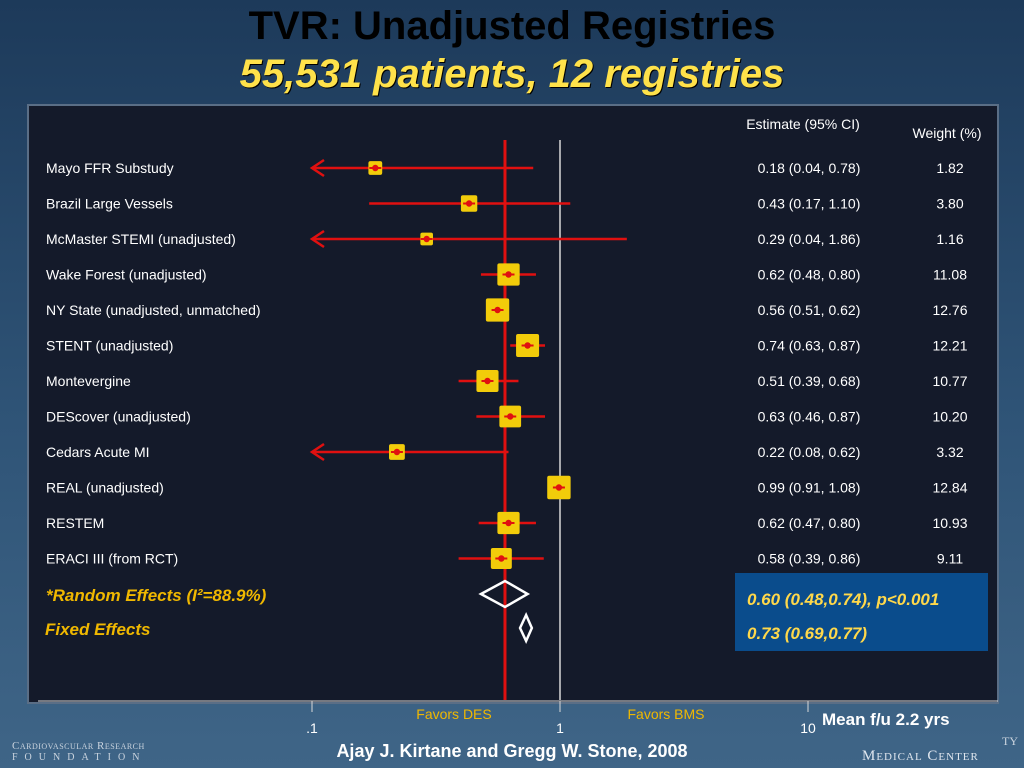 This screenshot has width=1024, height=768. What do you see at coordinates (950, 275) in the screenshot?
I see `weight-text: 11.08` at bounding box center [950, 275].